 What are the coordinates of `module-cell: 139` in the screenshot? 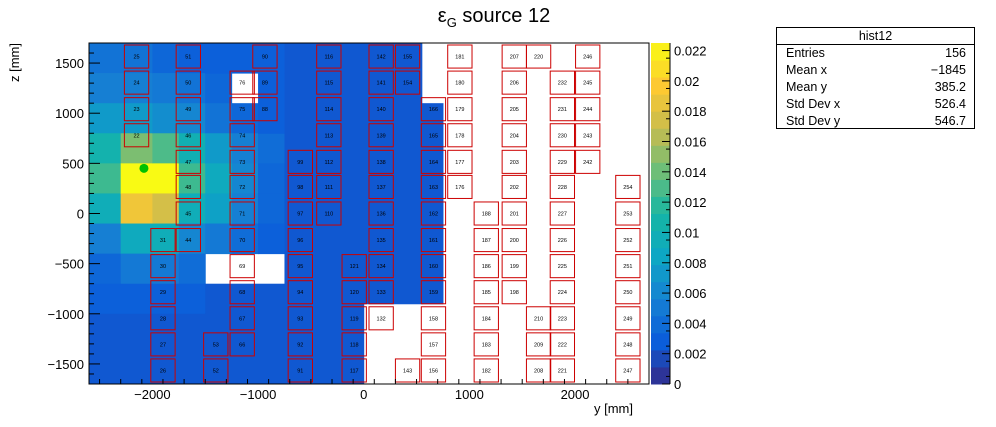 It's located at (381, 135).